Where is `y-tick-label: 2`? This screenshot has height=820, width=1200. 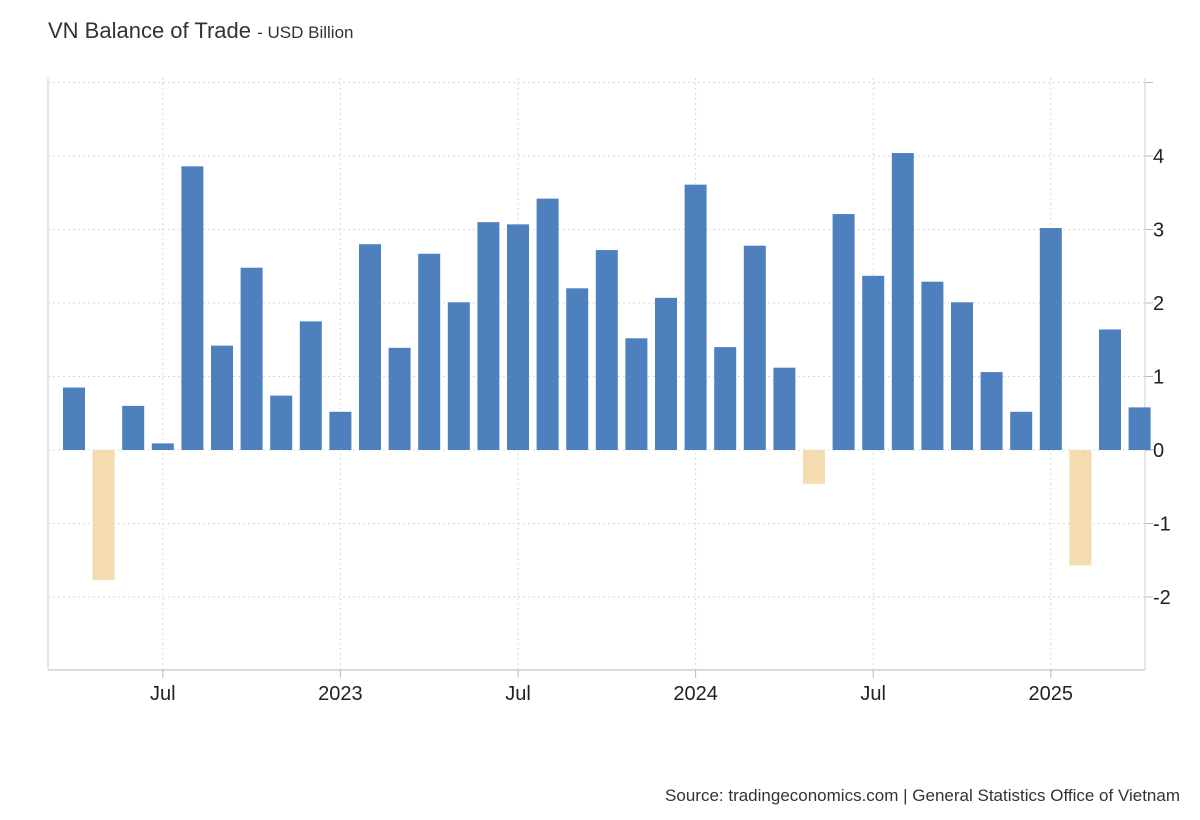 y-tick-label: 2 is located at coordinates (1158, 304).